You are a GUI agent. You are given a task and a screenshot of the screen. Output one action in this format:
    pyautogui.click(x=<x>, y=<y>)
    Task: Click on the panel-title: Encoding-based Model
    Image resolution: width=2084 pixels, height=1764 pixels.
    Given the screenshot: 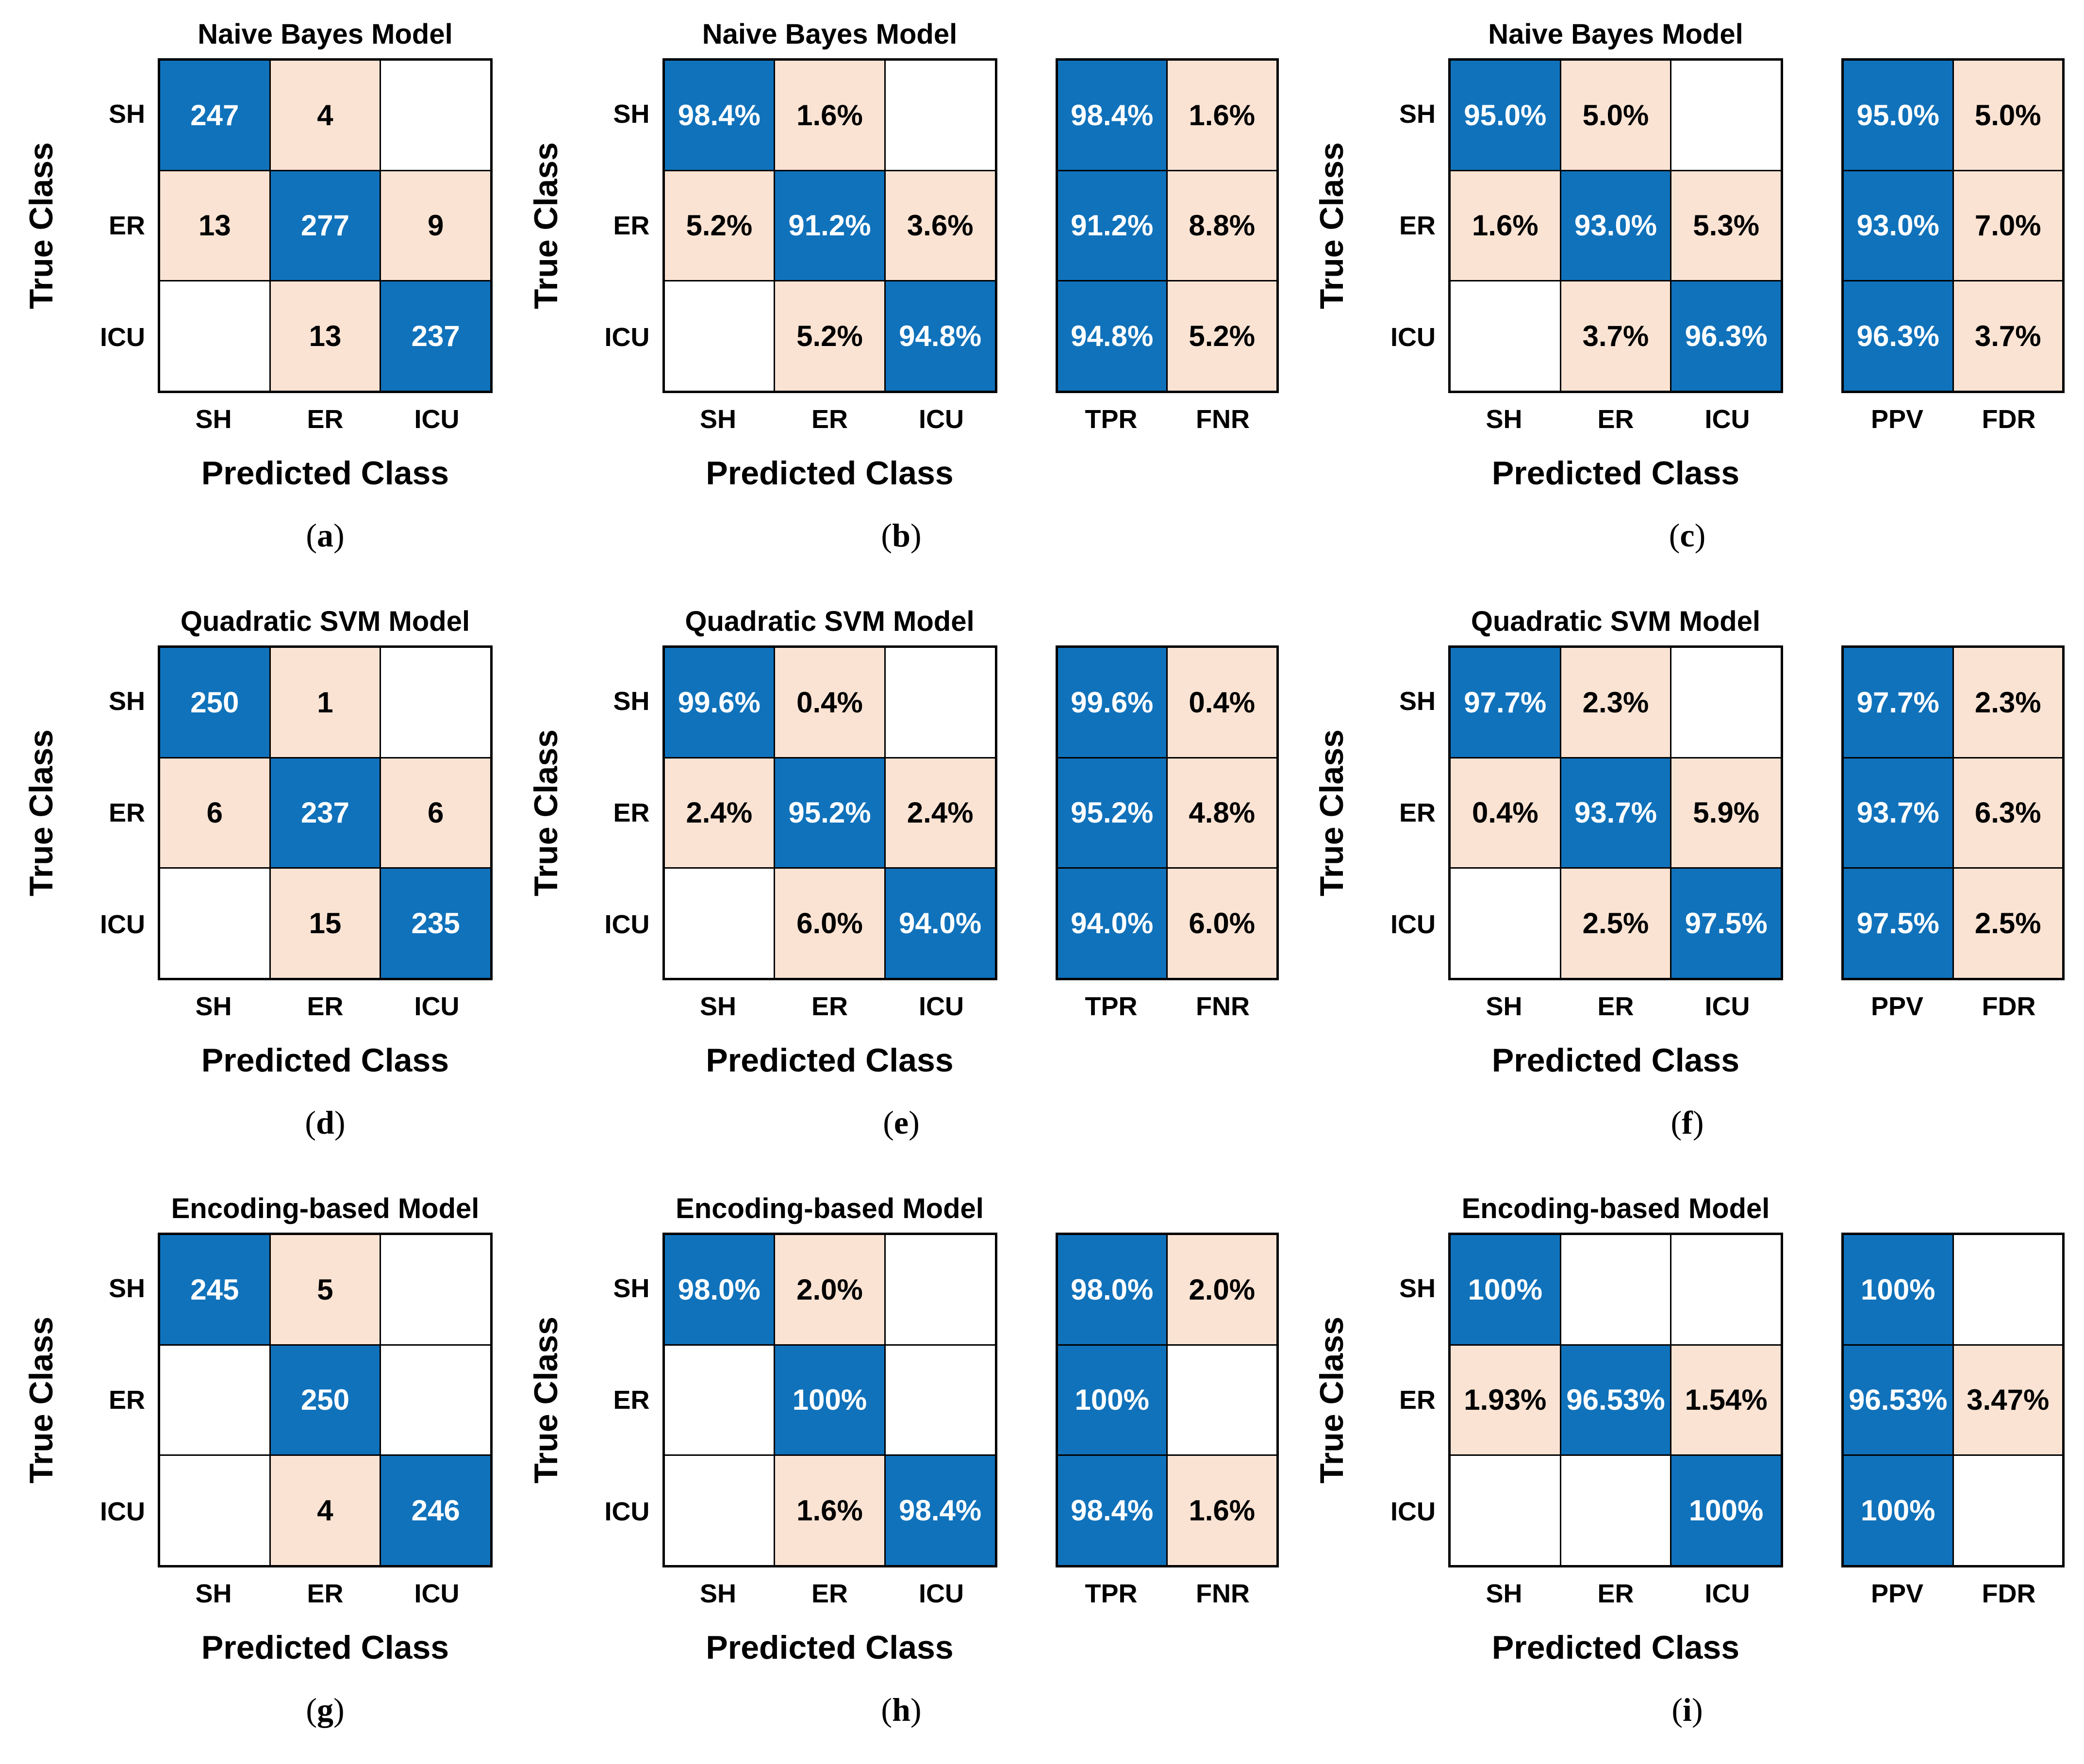 What is the action you would take?
    pyautogui.click(x=830, y=1208)
    